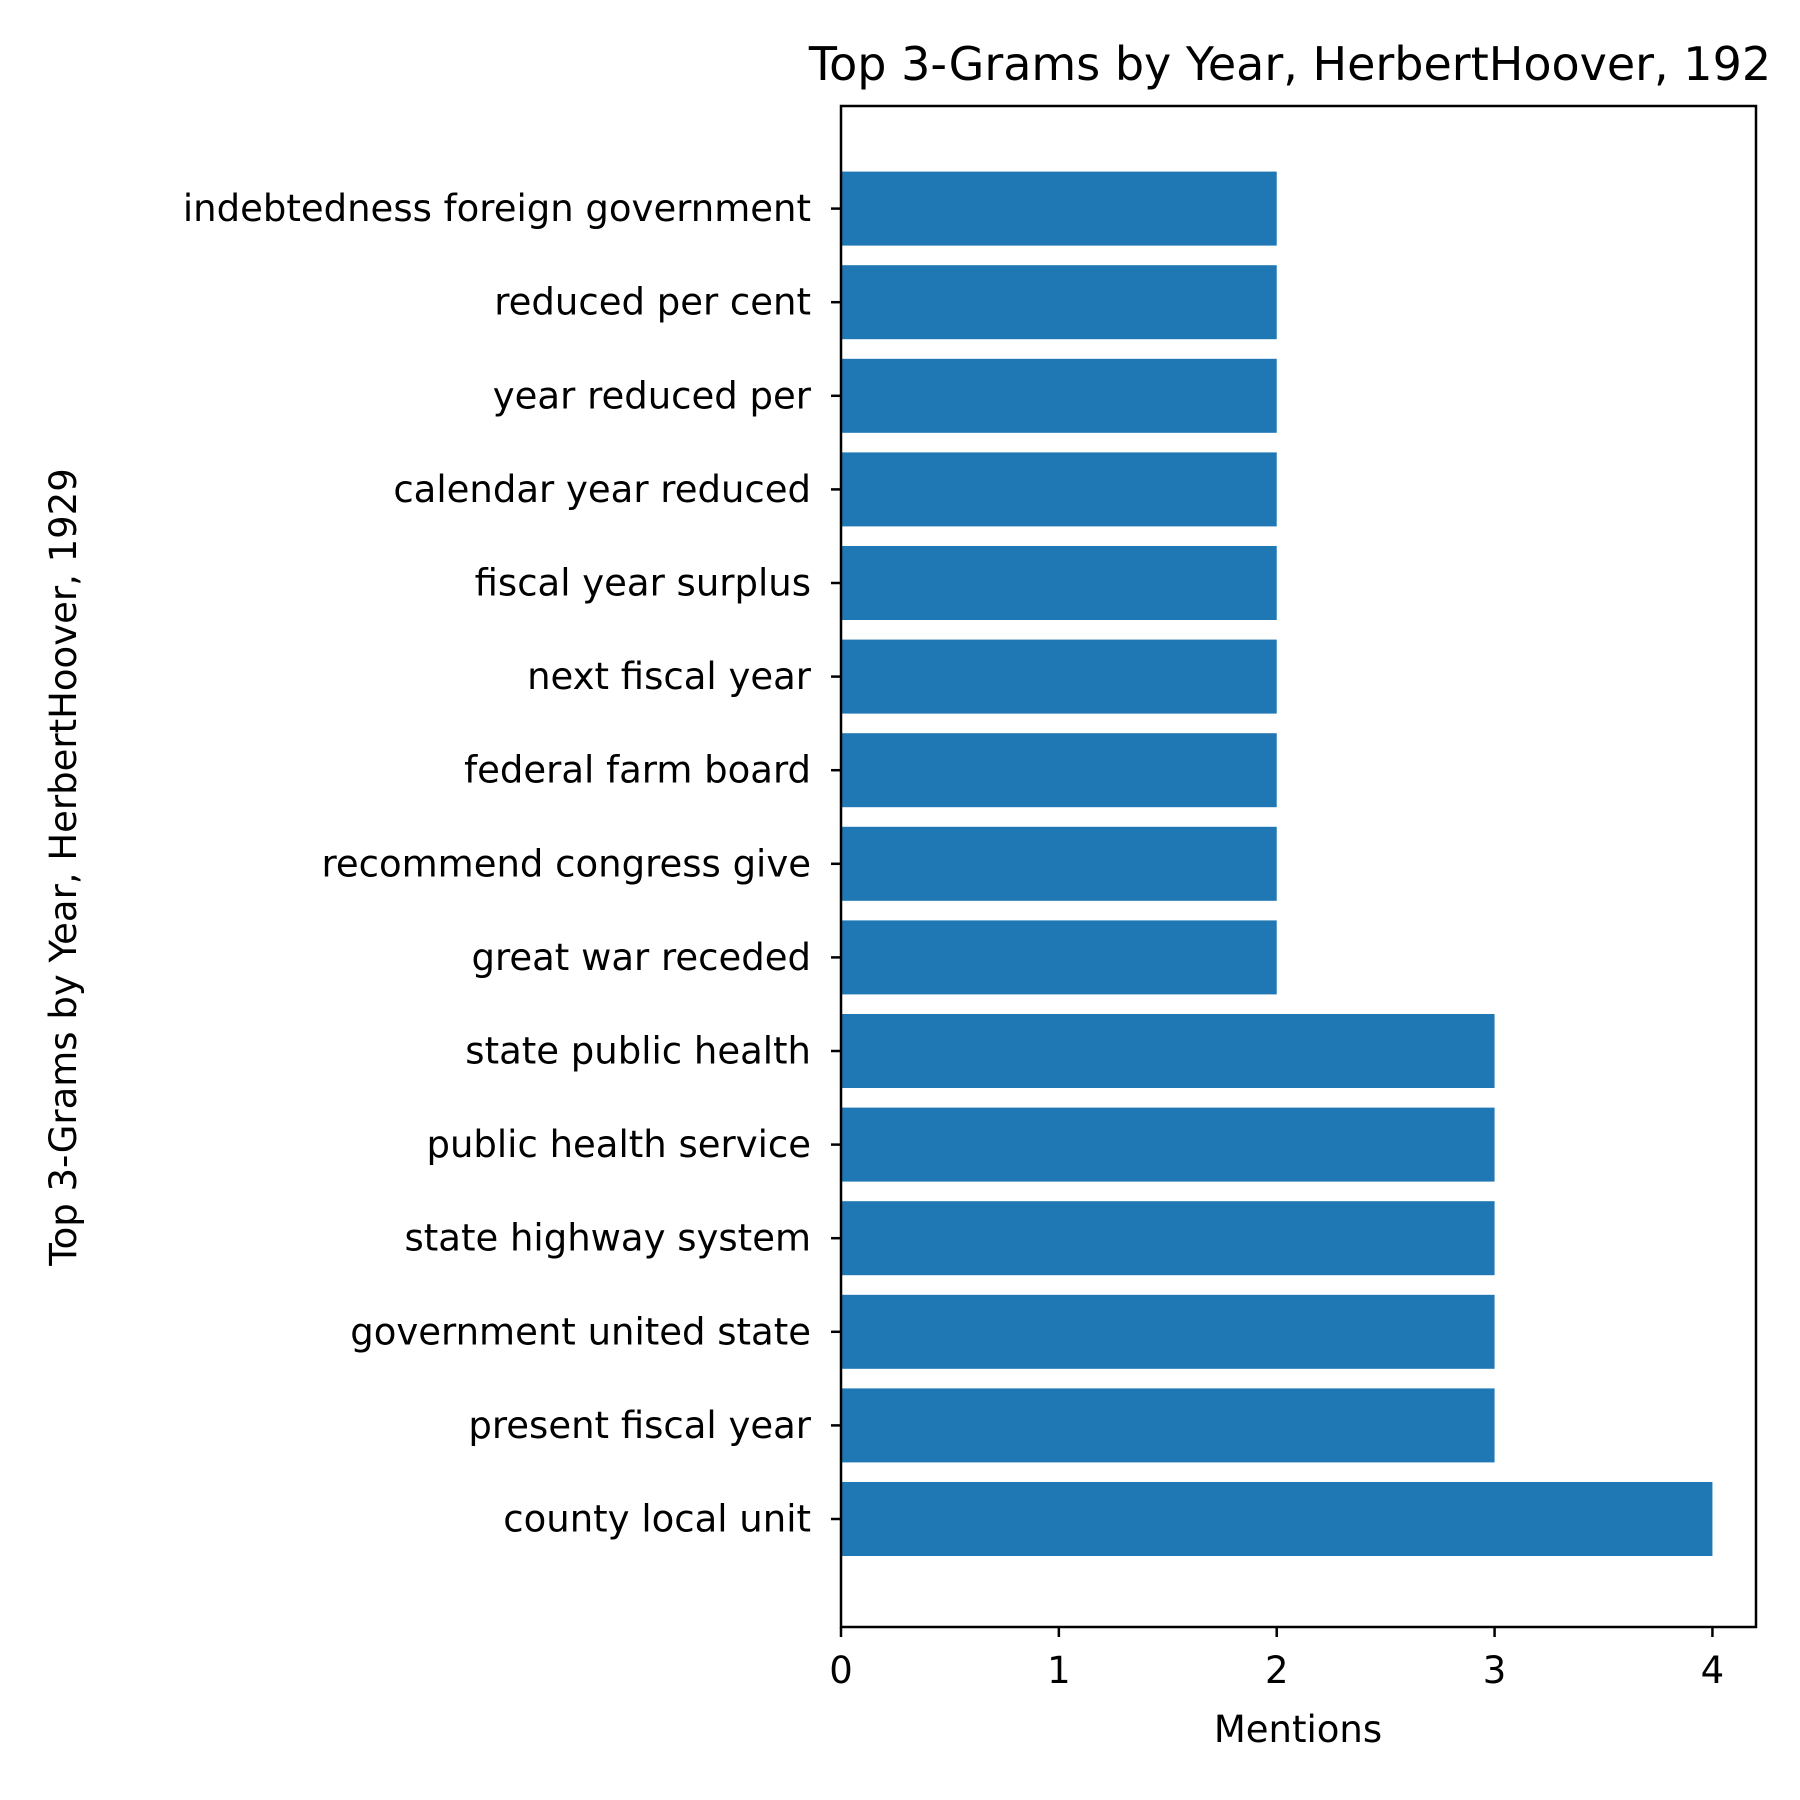 The image size is (1800, 1800). Describe the element at coordinates (1059, 957) in the screenshot. I see `bar-great-war-receded` at that location.